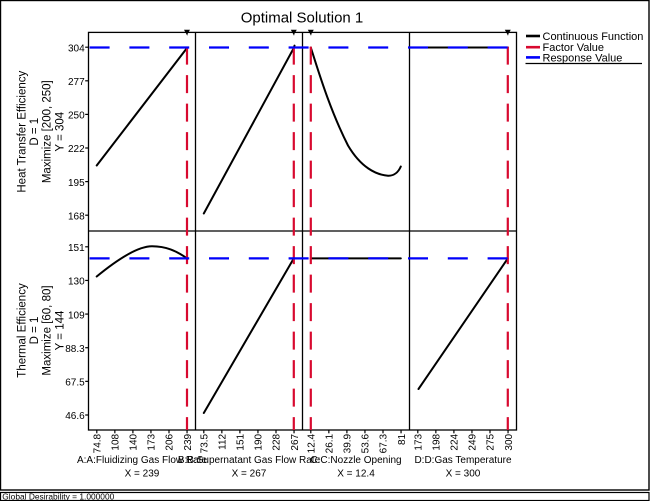 The height and width of the screenshot is (501, 650). I want to click on svg-text: Y = 144, so click(61, 330).